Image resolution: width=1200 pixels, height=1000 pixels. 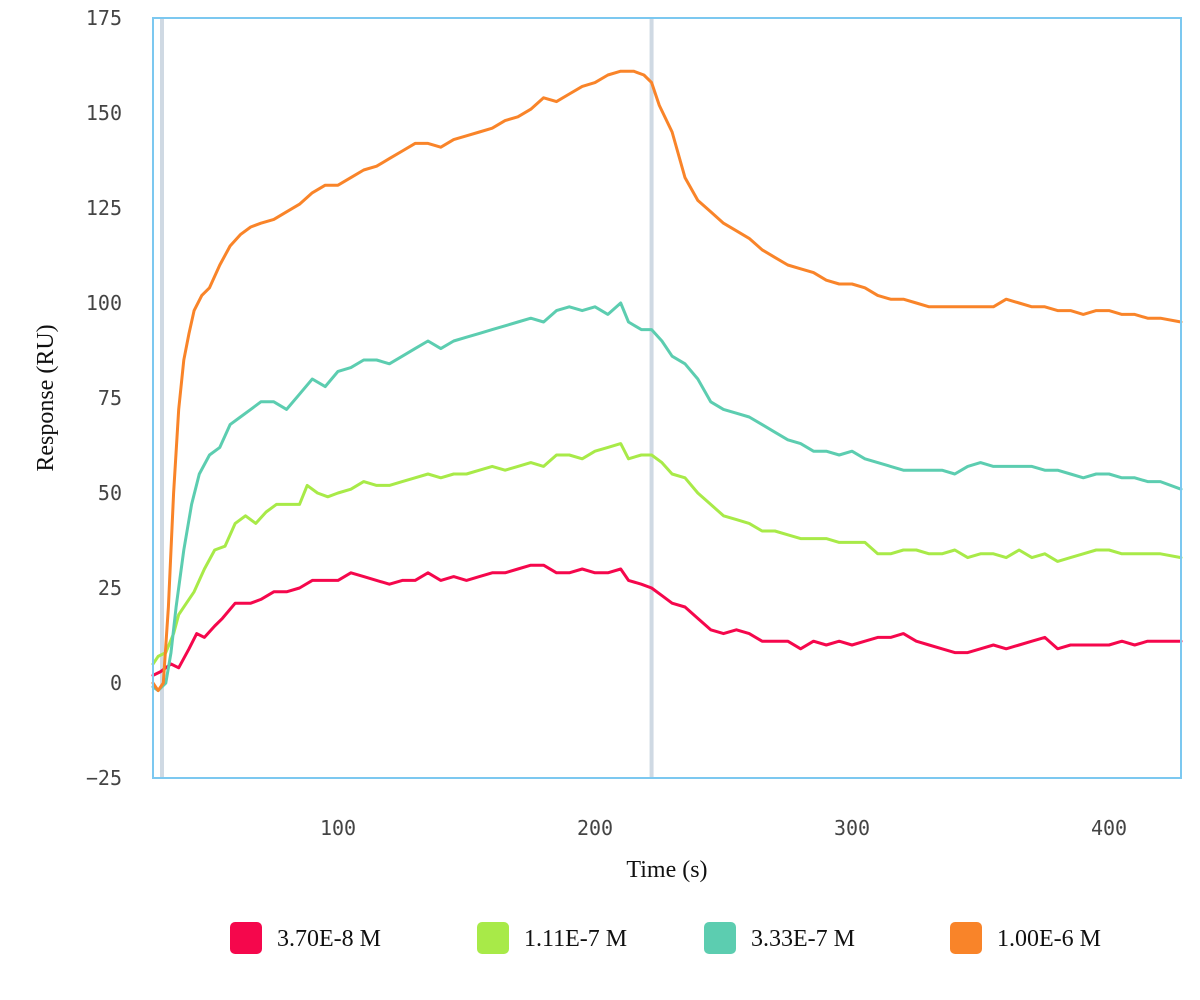 What do you see at coordinates (46, 397) in the screenshot?
I see `y-axis-title: Response (RU)` at bounding box center [46, 397].